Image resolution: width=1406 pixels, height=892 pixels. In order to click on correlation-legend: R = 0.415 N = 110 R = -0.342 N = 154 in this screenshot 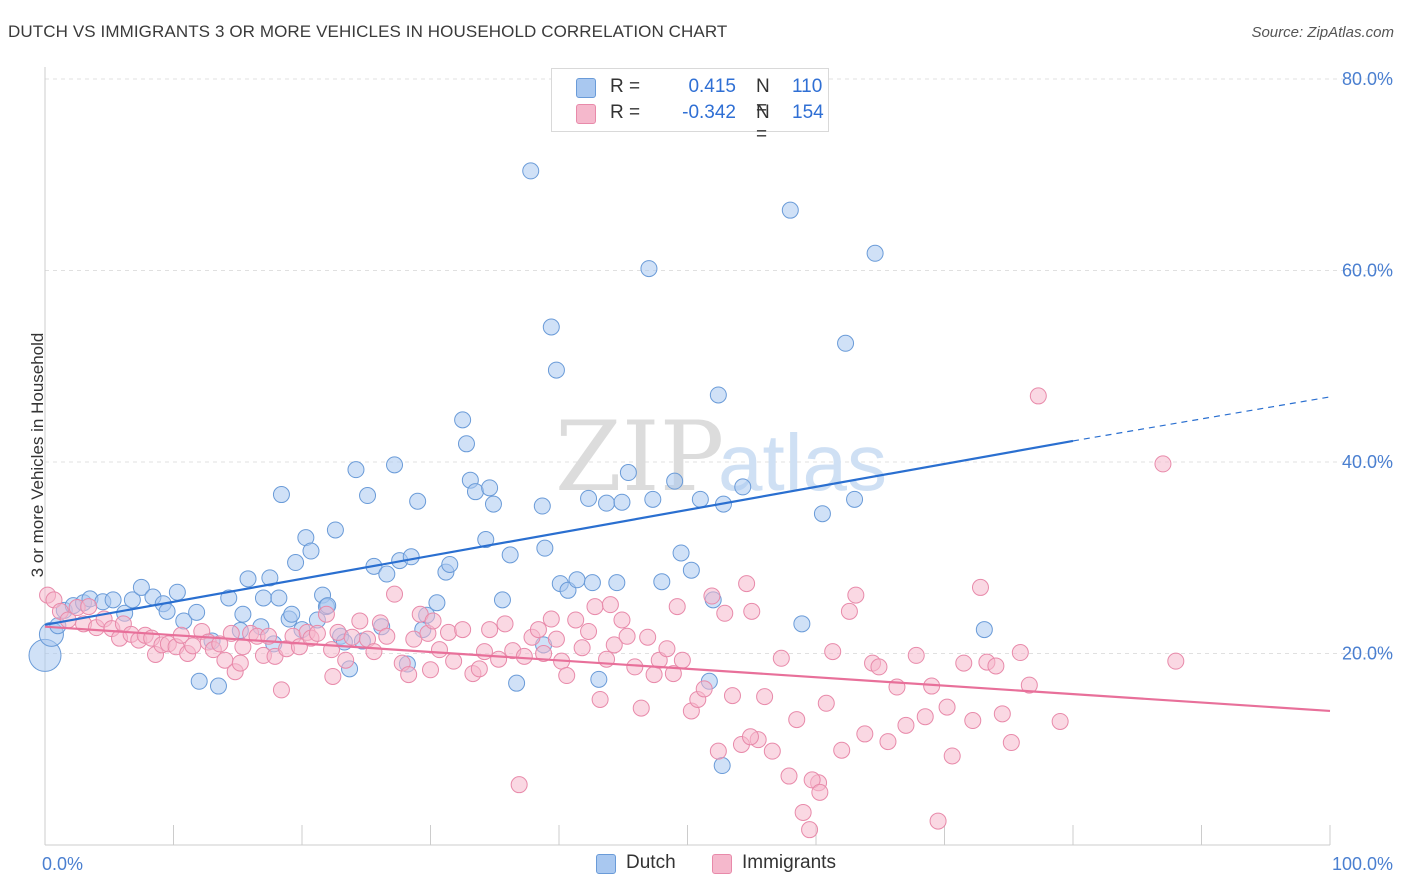, I will do `click(690, 106)`.